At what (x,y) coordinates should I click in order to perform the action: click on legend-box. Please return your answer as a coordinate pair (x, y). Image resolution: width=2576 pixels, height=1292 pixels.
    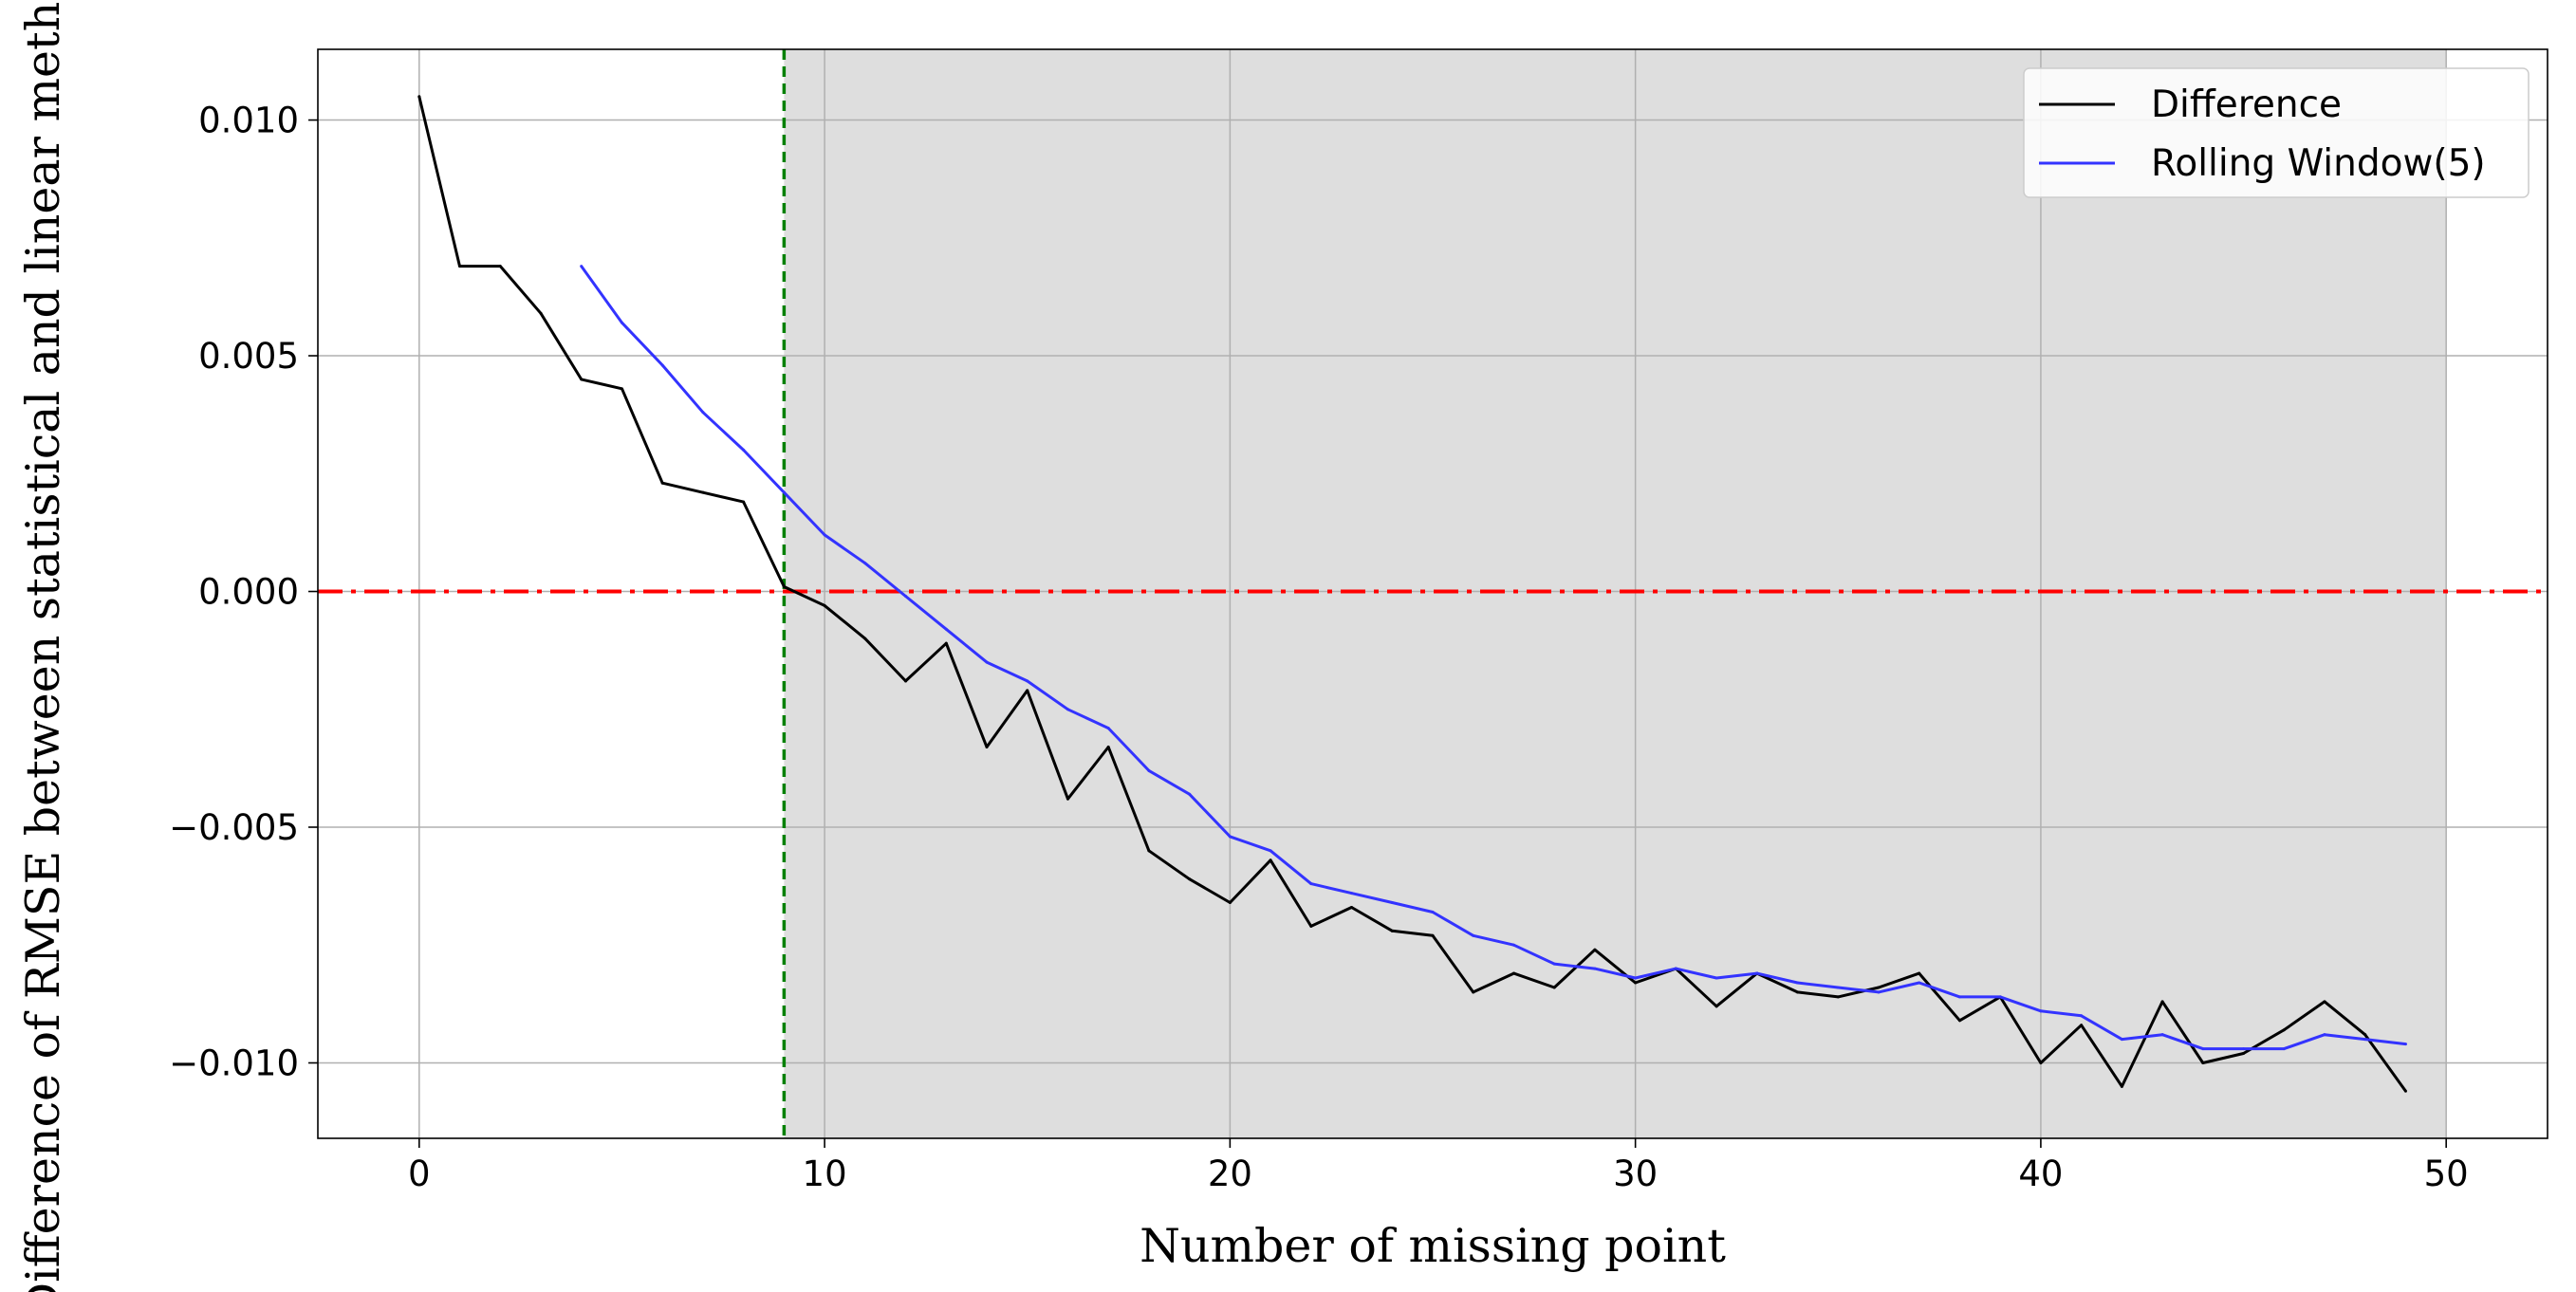
    Looking at the image, I should click on (2276, 132).